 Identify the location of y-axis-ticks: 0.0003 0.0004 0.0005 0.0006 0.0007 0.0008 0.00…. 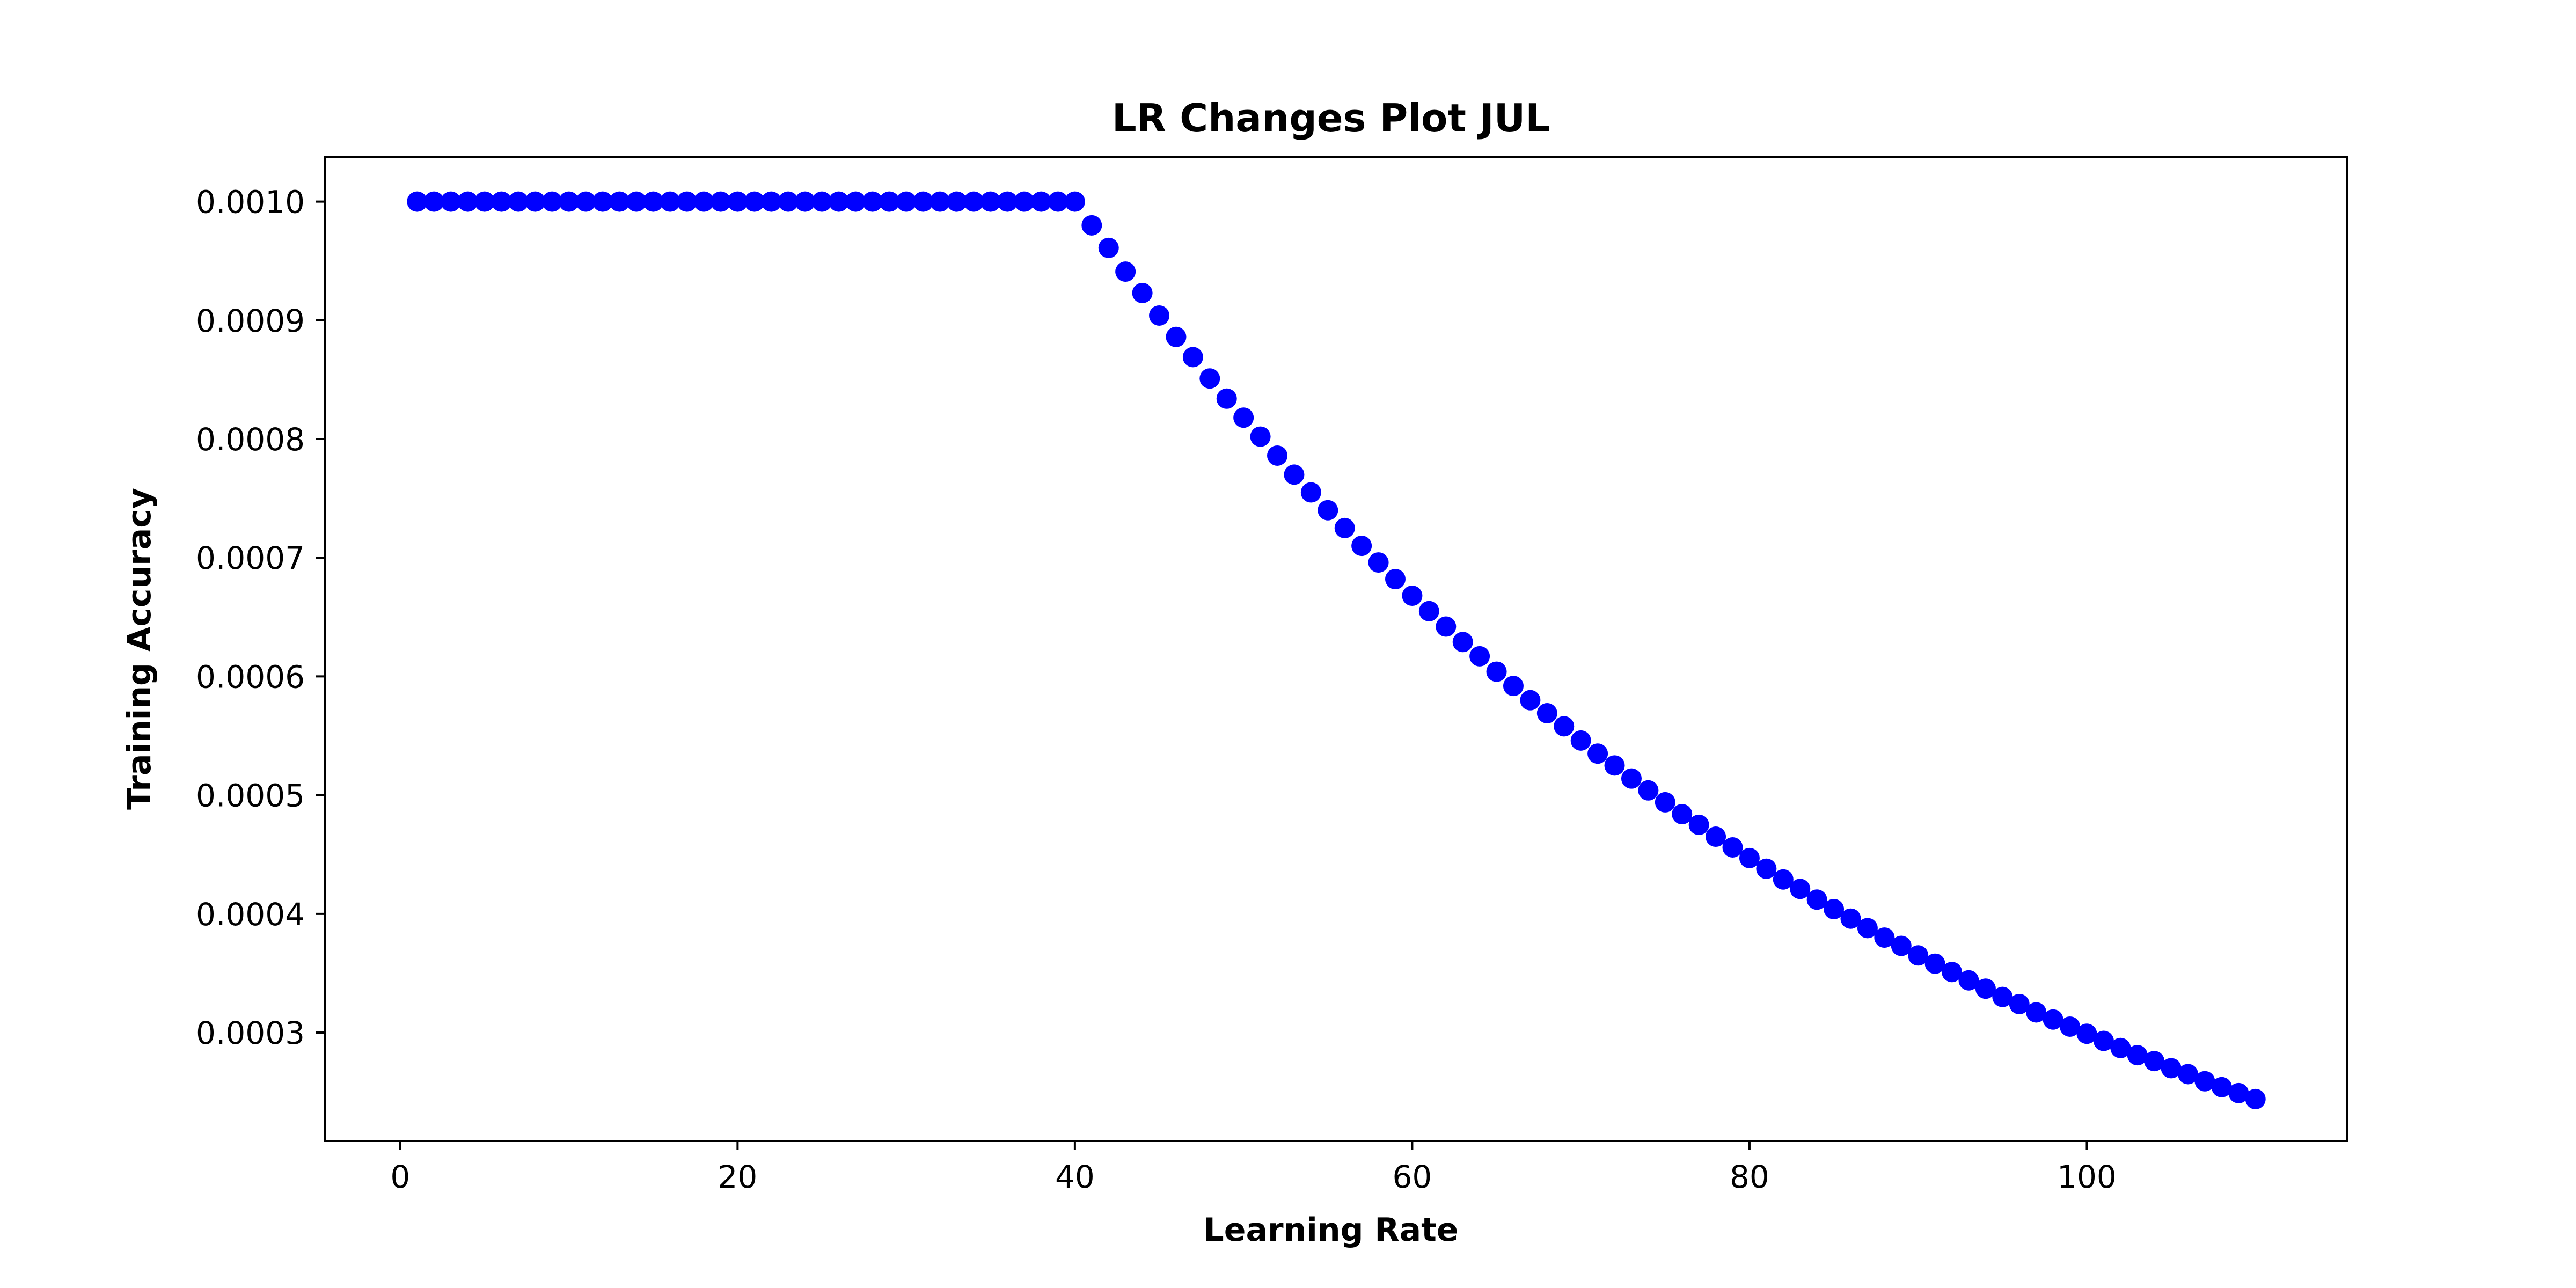
(260, 617).